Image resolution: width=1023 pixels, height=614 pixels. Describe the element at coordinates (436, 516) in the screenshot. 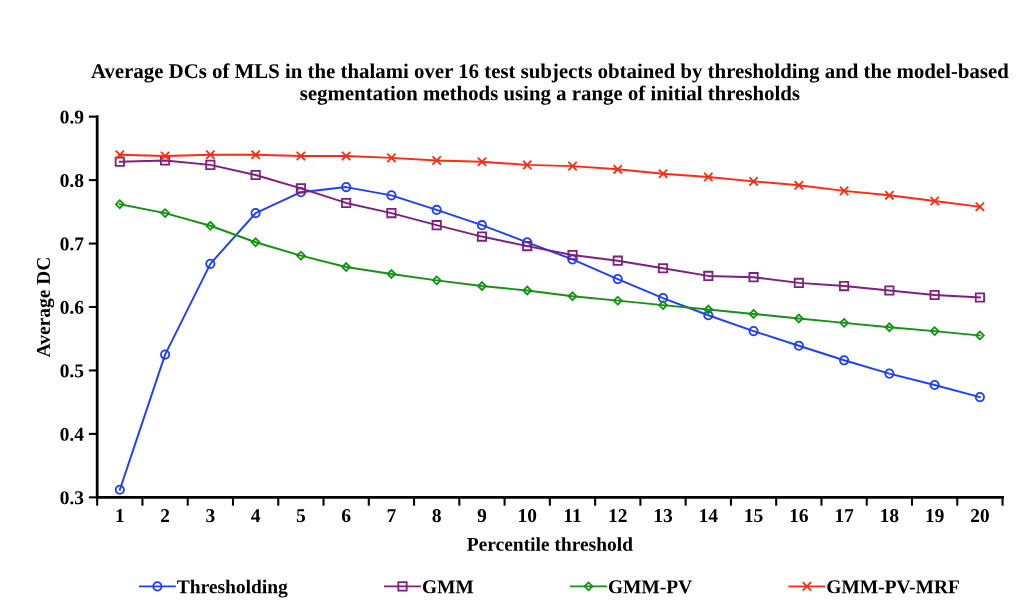

I see `x-tick-label: 8` at that location.